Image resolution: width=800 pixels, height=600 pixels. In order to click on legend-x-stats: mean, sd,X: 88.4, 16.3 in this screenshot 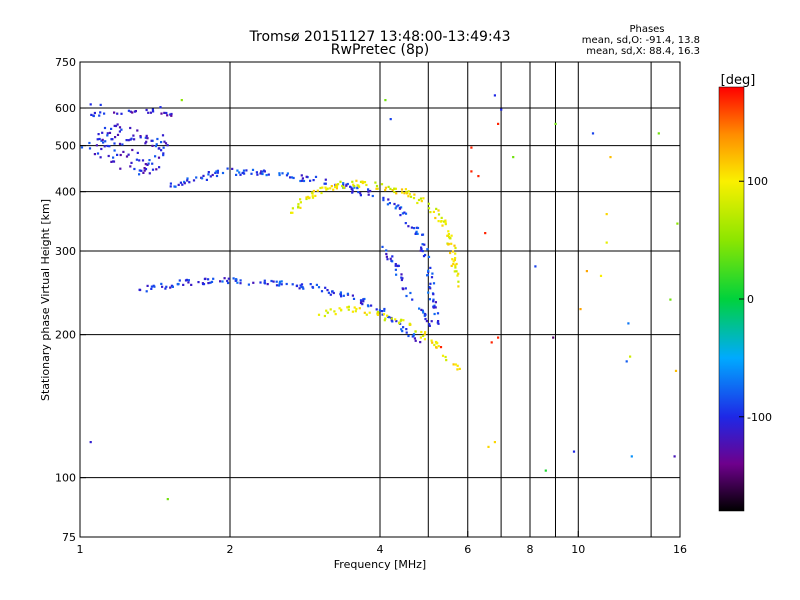, I will do `click(643, 51)`.